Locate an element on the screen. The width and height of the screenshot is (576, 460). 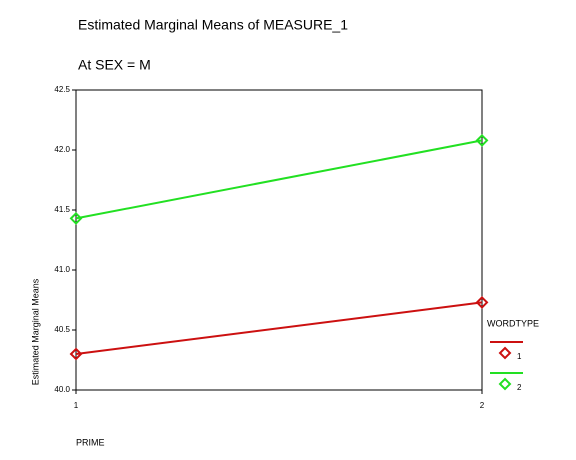
legend-label: 1 is located at coordinates (519, 356).